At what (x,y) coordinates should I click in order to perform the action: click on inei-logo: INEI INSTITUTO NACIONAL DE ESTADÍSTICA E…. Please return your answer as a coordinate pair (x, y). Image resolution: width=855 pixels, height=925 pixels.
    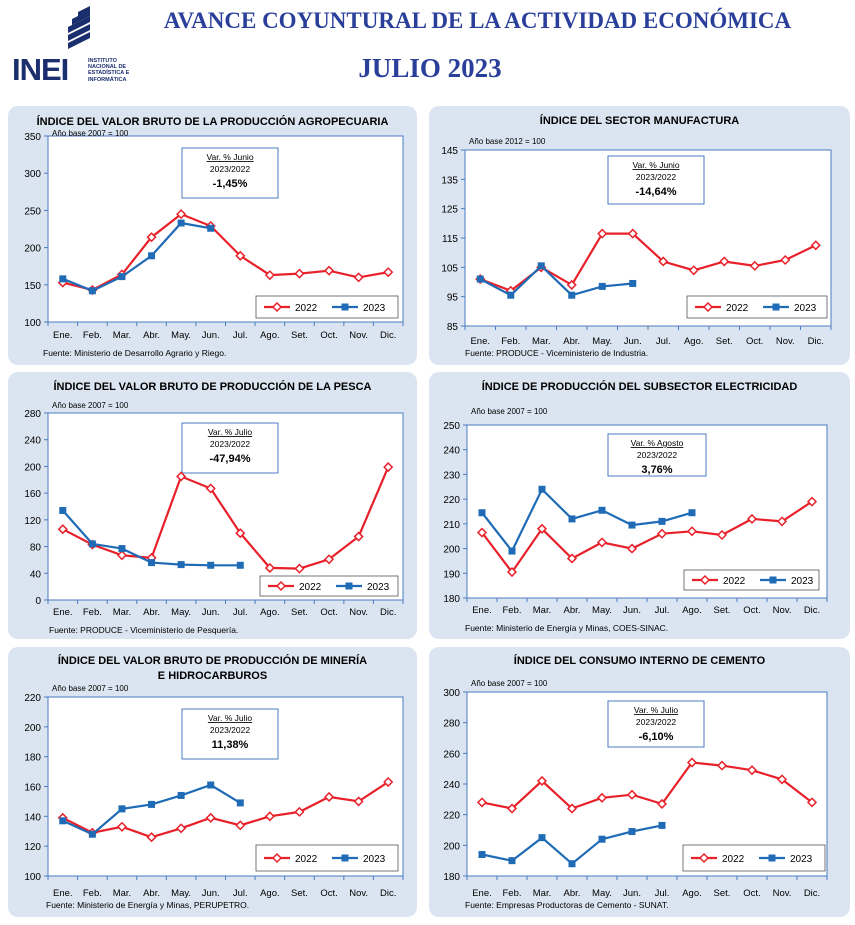
    Looking at the image, I should click on (73, 46).